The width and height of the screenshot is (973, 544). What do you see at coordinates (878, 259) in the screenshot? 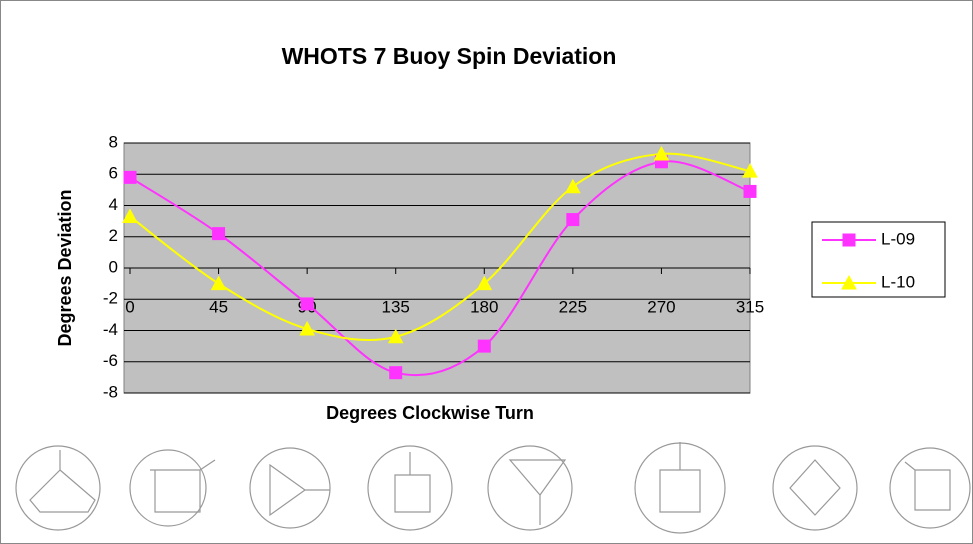
I see `legend-box` at bounding box center [878, 259].